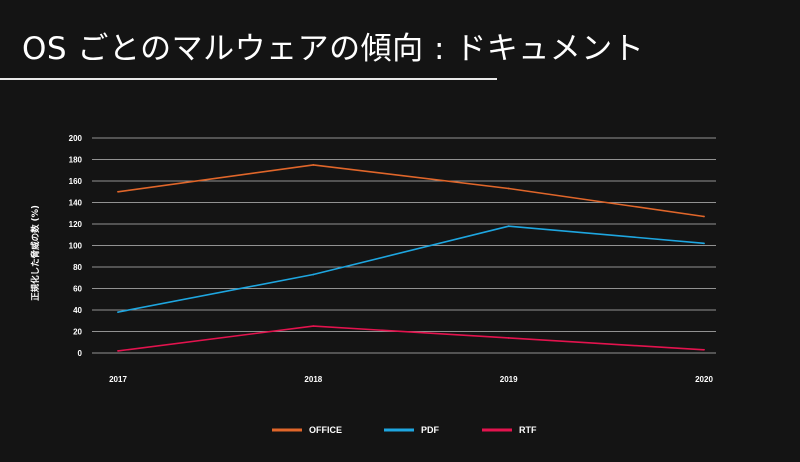 This screenshot has height=462, width=800. I want to click on y-axis-tick-labels: 0 20 40 60 80 100 120 140 160 180 200, so click(76, 246).